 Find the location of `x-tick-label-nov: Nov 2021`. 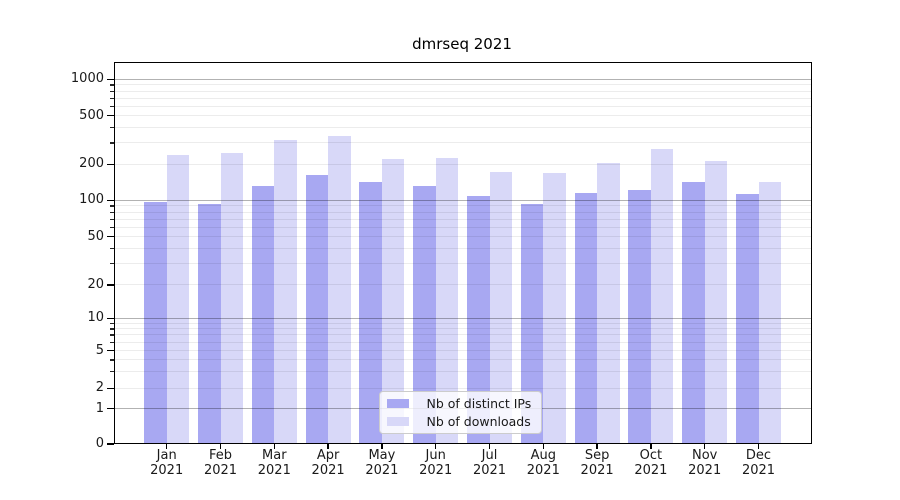

x-tick-label-nov: Nov 2021 is located at coordinates (705, 463).